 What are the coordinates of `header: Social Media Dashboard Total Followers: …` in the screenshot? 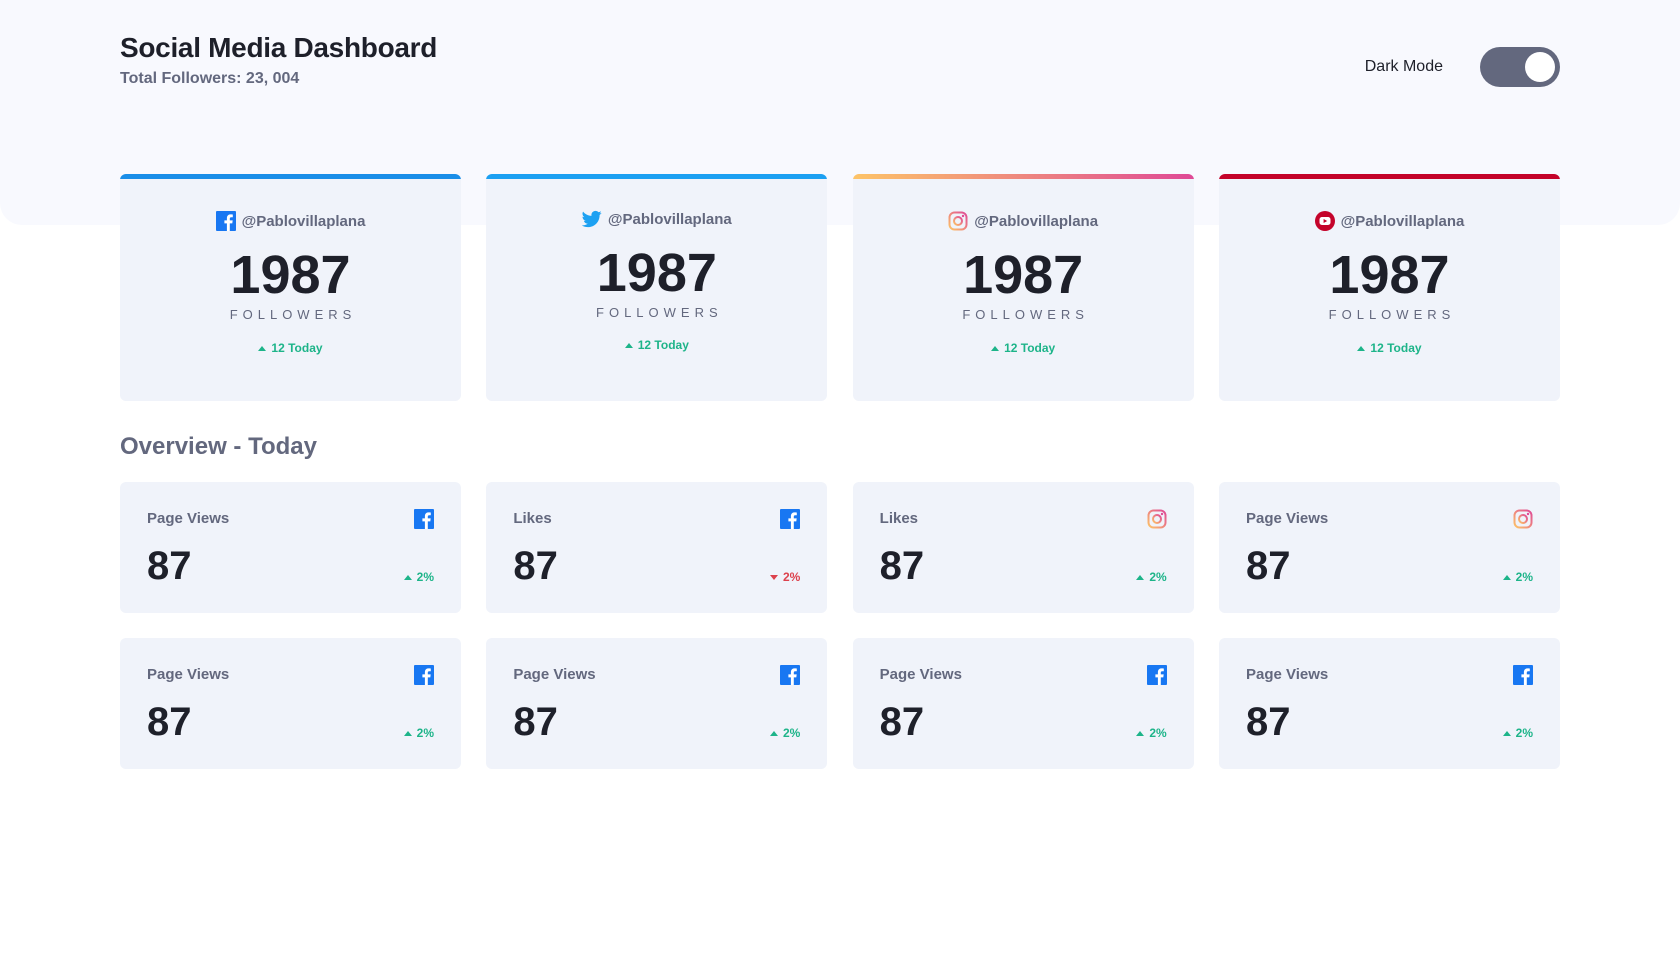 It's located at (840, 67).